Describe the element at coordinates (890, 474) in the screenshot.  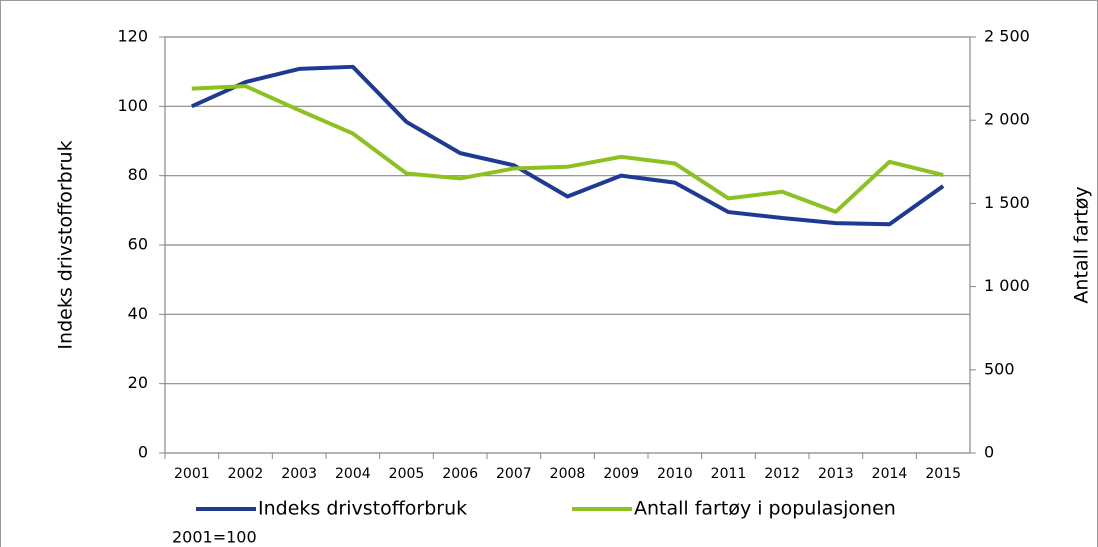
I see `x-tick-label: 2014` at that location.